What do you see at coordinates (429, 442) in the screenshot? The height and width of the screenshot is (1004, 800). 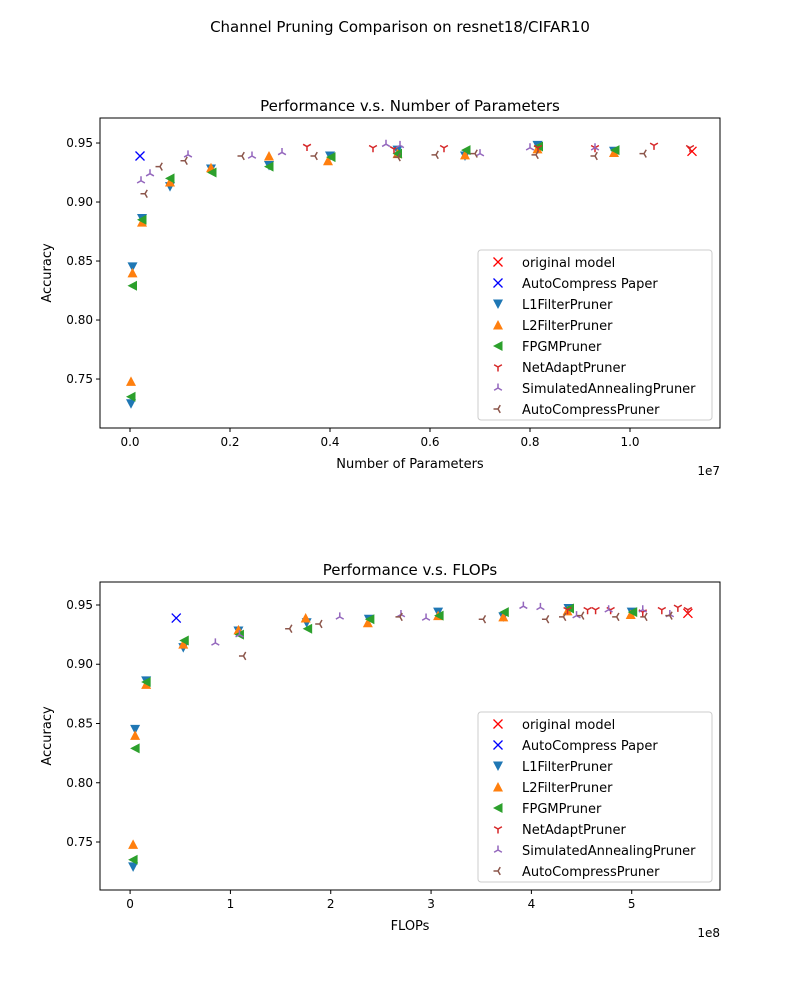 I see `x-tick-label: 0.6` at bounding box center [429, 442].